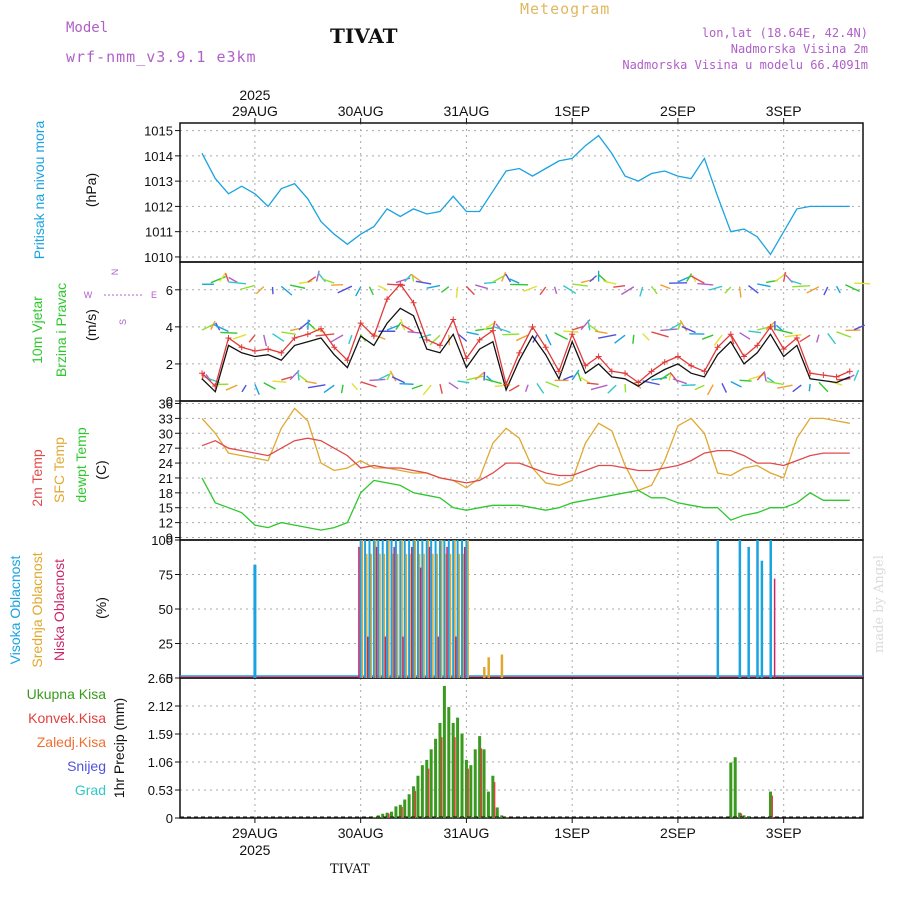  Describe the element at coordinates (784, 111) in the screenshot. I see `day-label-top: 3SEP` at that location.